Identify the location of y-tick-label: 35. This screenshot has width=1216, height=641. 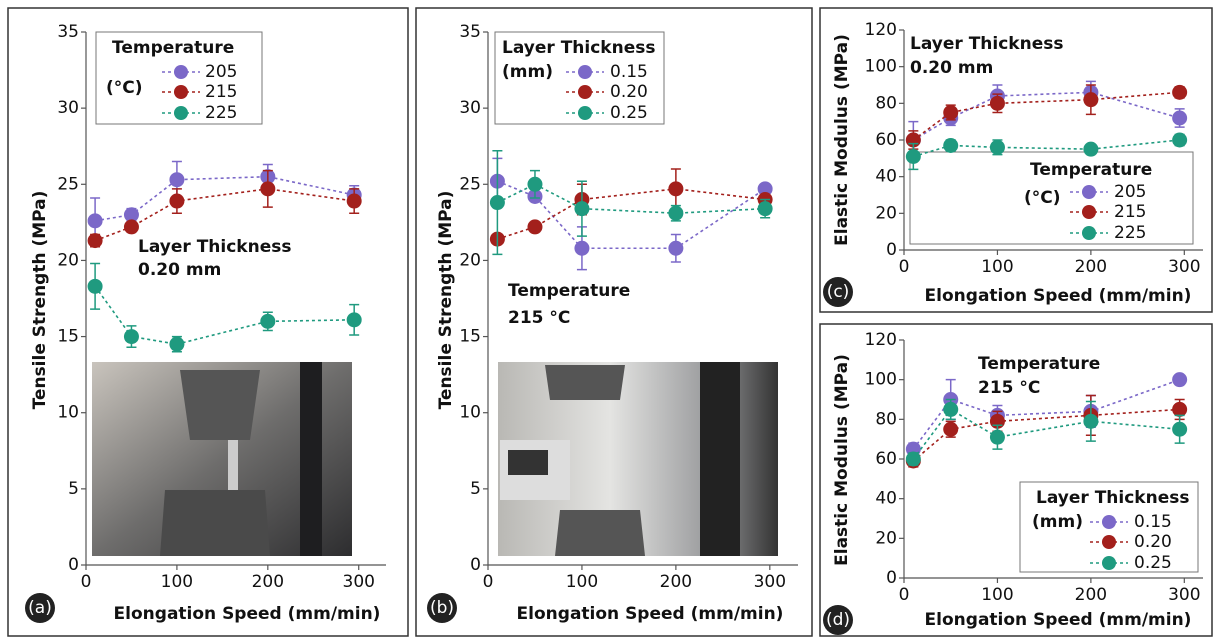
(470, 32).